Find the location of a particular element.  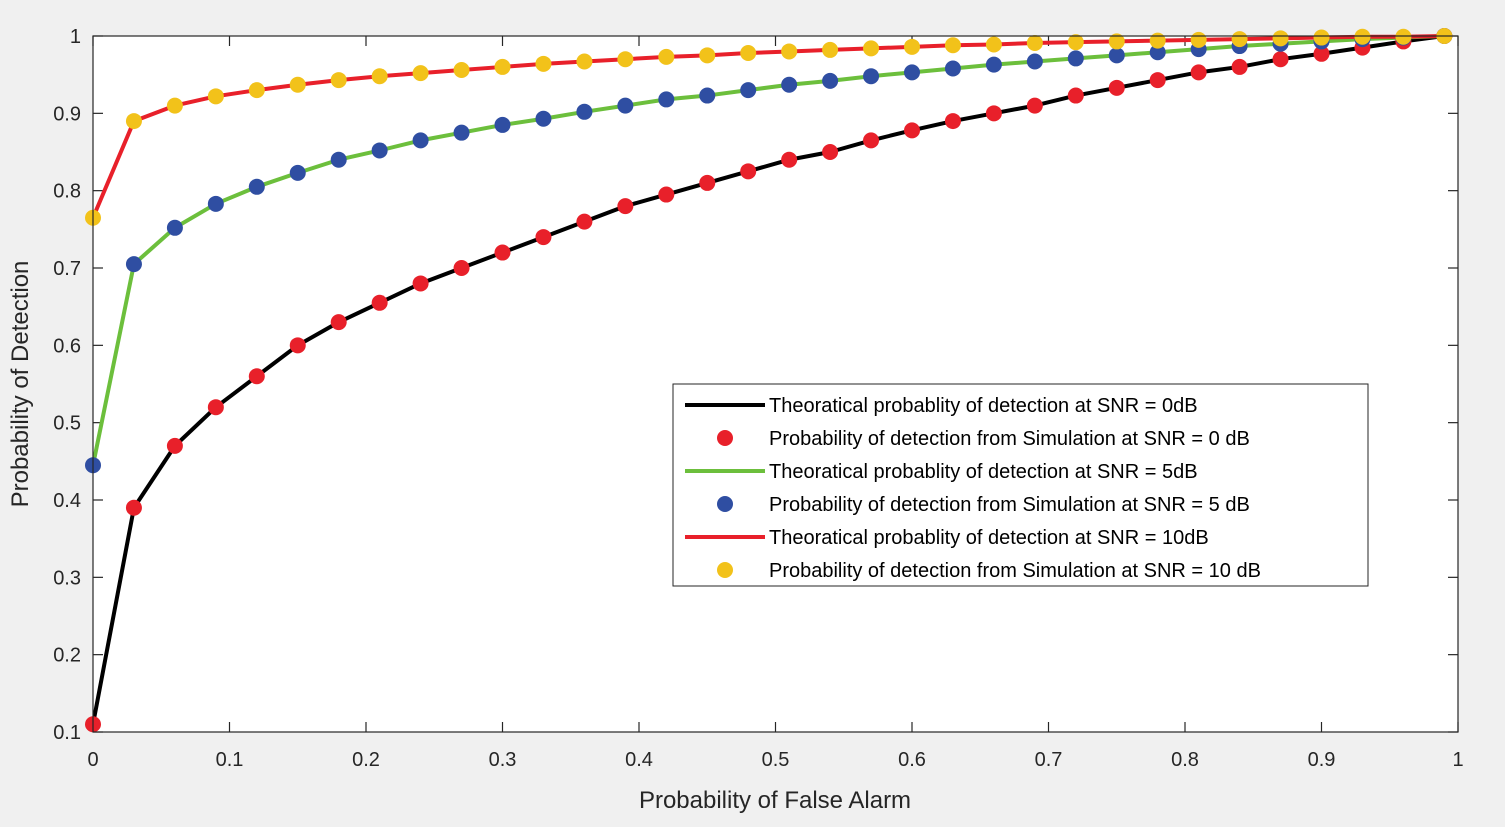

x-tick-label: 0.2 is located at coordinates (366, 760).